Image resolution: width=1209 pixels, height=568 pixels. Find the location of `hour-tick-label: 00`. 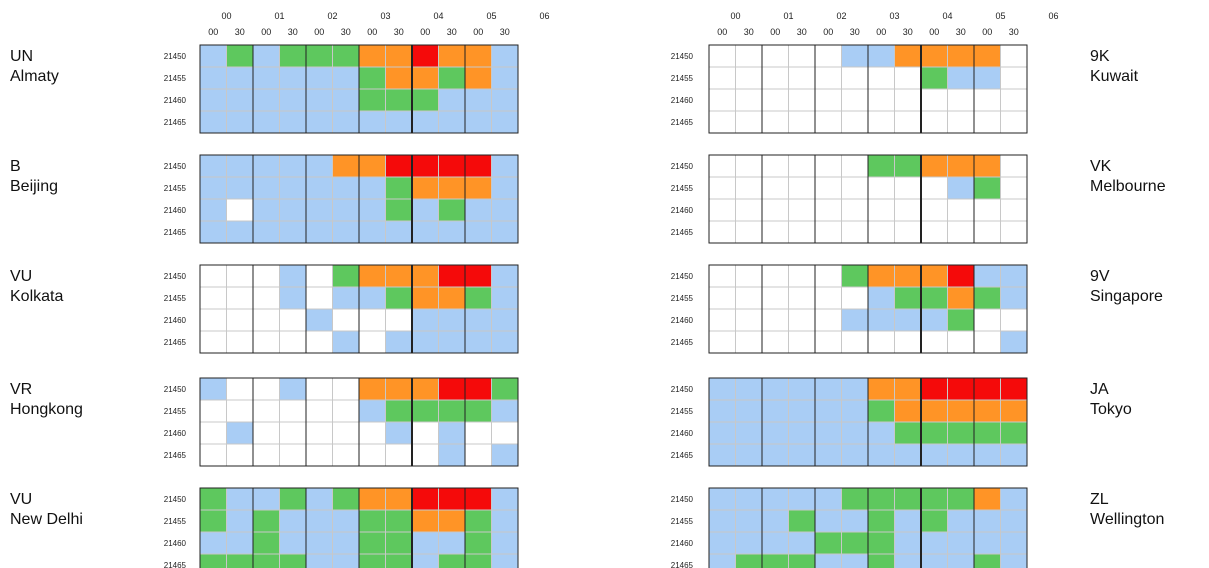

hour-tick-label: 00 is located at coordinates (735, 16).